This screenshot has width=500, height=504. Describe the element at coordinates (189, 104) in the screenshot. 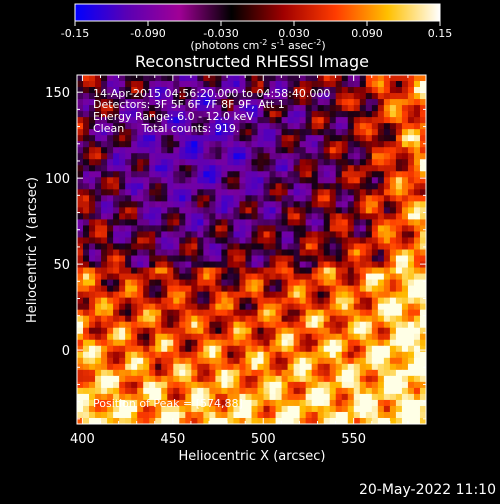

I see `annotation-detectors: Detectors: 3F 5F 6F 7F 8F 9F, Att 1` at that location.